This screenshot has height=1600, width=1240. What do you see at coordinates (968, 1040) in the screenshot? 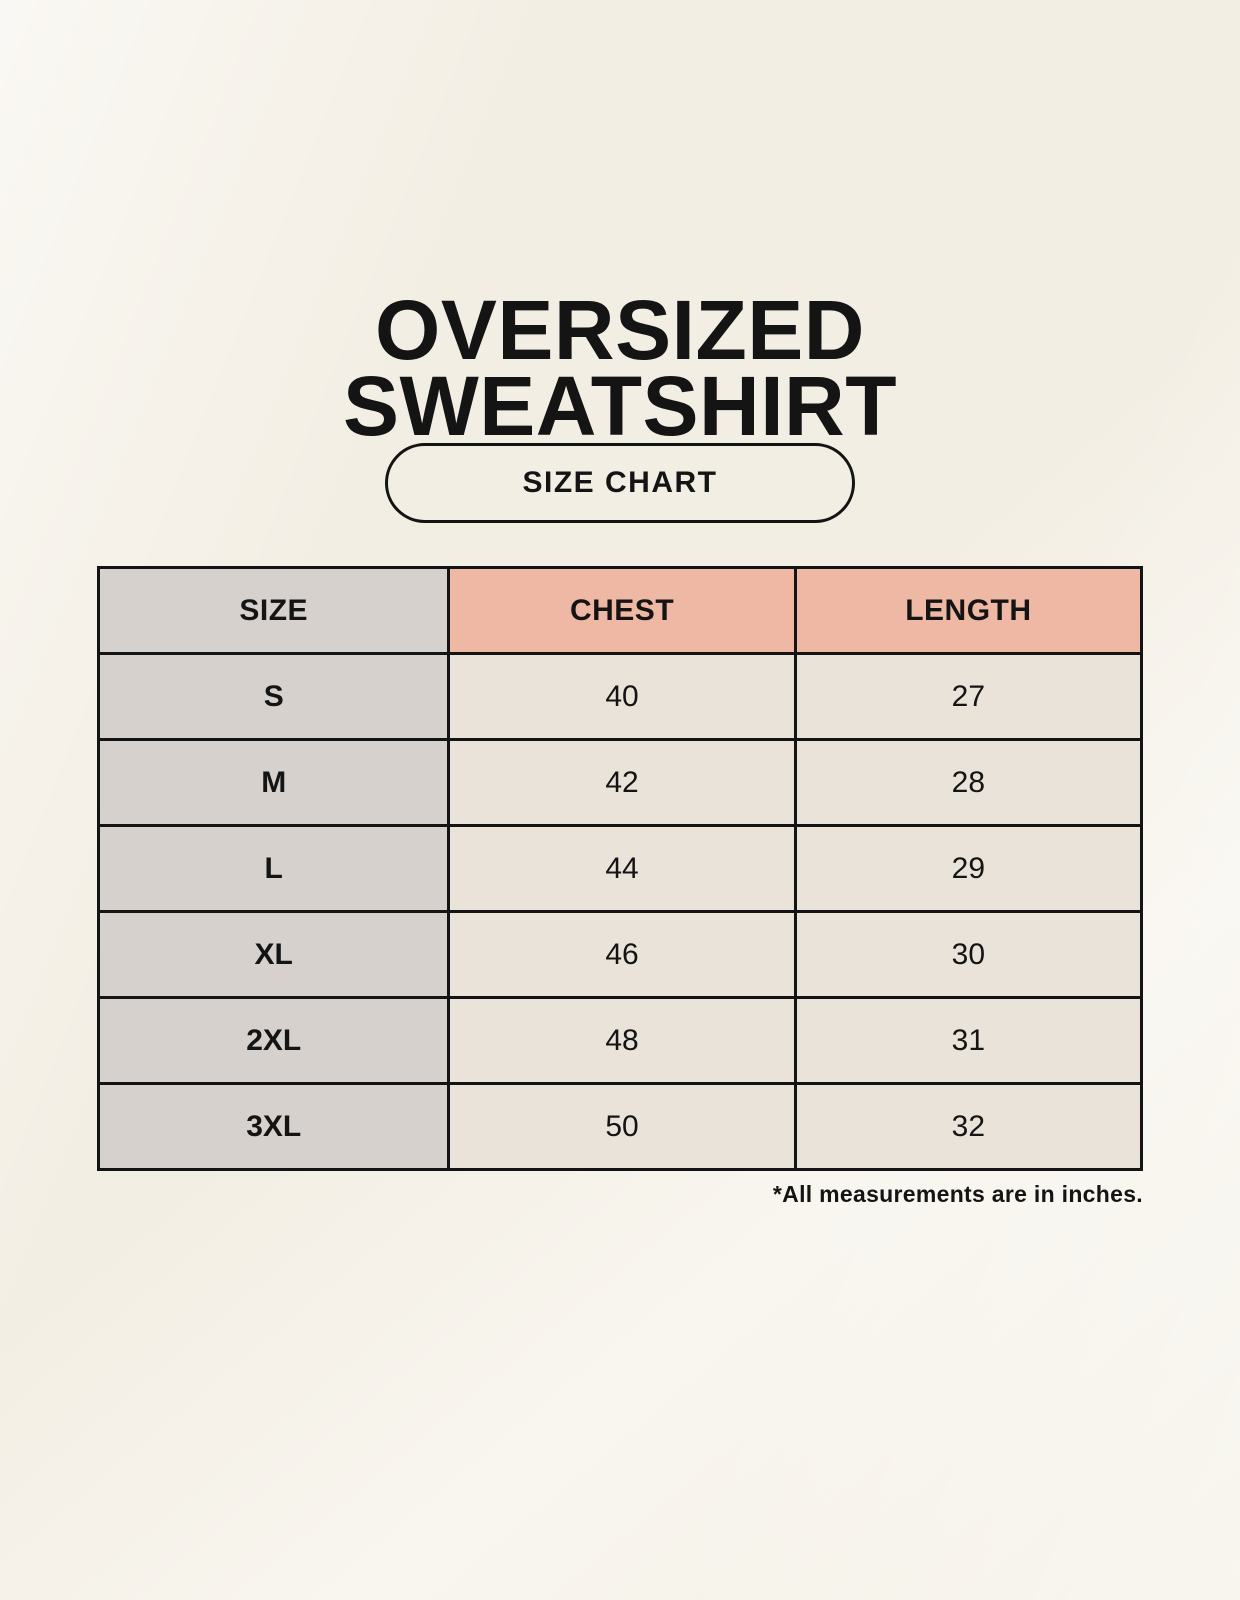
I see `length-value-cell: 31` at bounding box center [968, 1040].